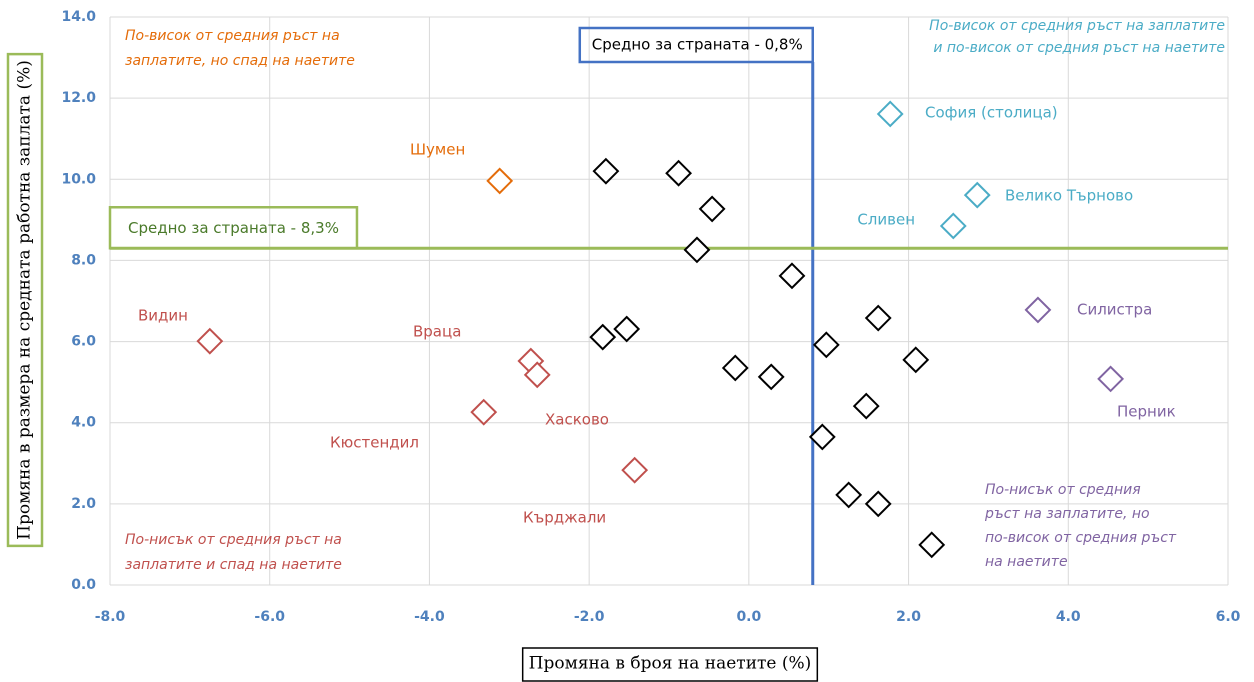 This screenshot has width=1254, height=682. I want to click on y-tick-label: 12.0, so click(78, 98).